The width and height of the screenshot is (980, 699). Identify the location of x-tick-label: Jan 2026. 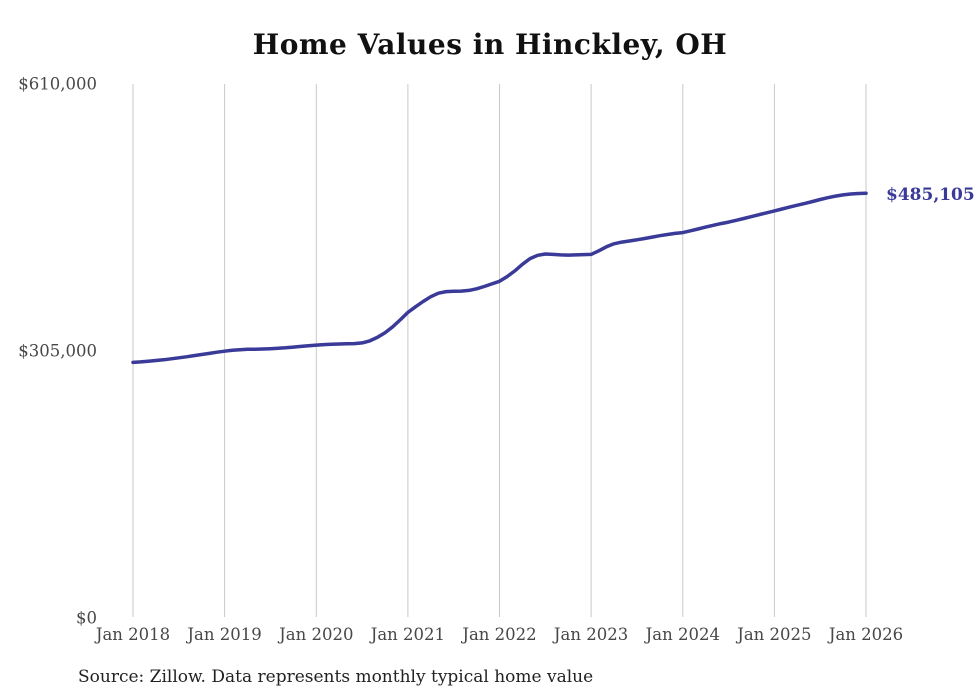
(865, 634).